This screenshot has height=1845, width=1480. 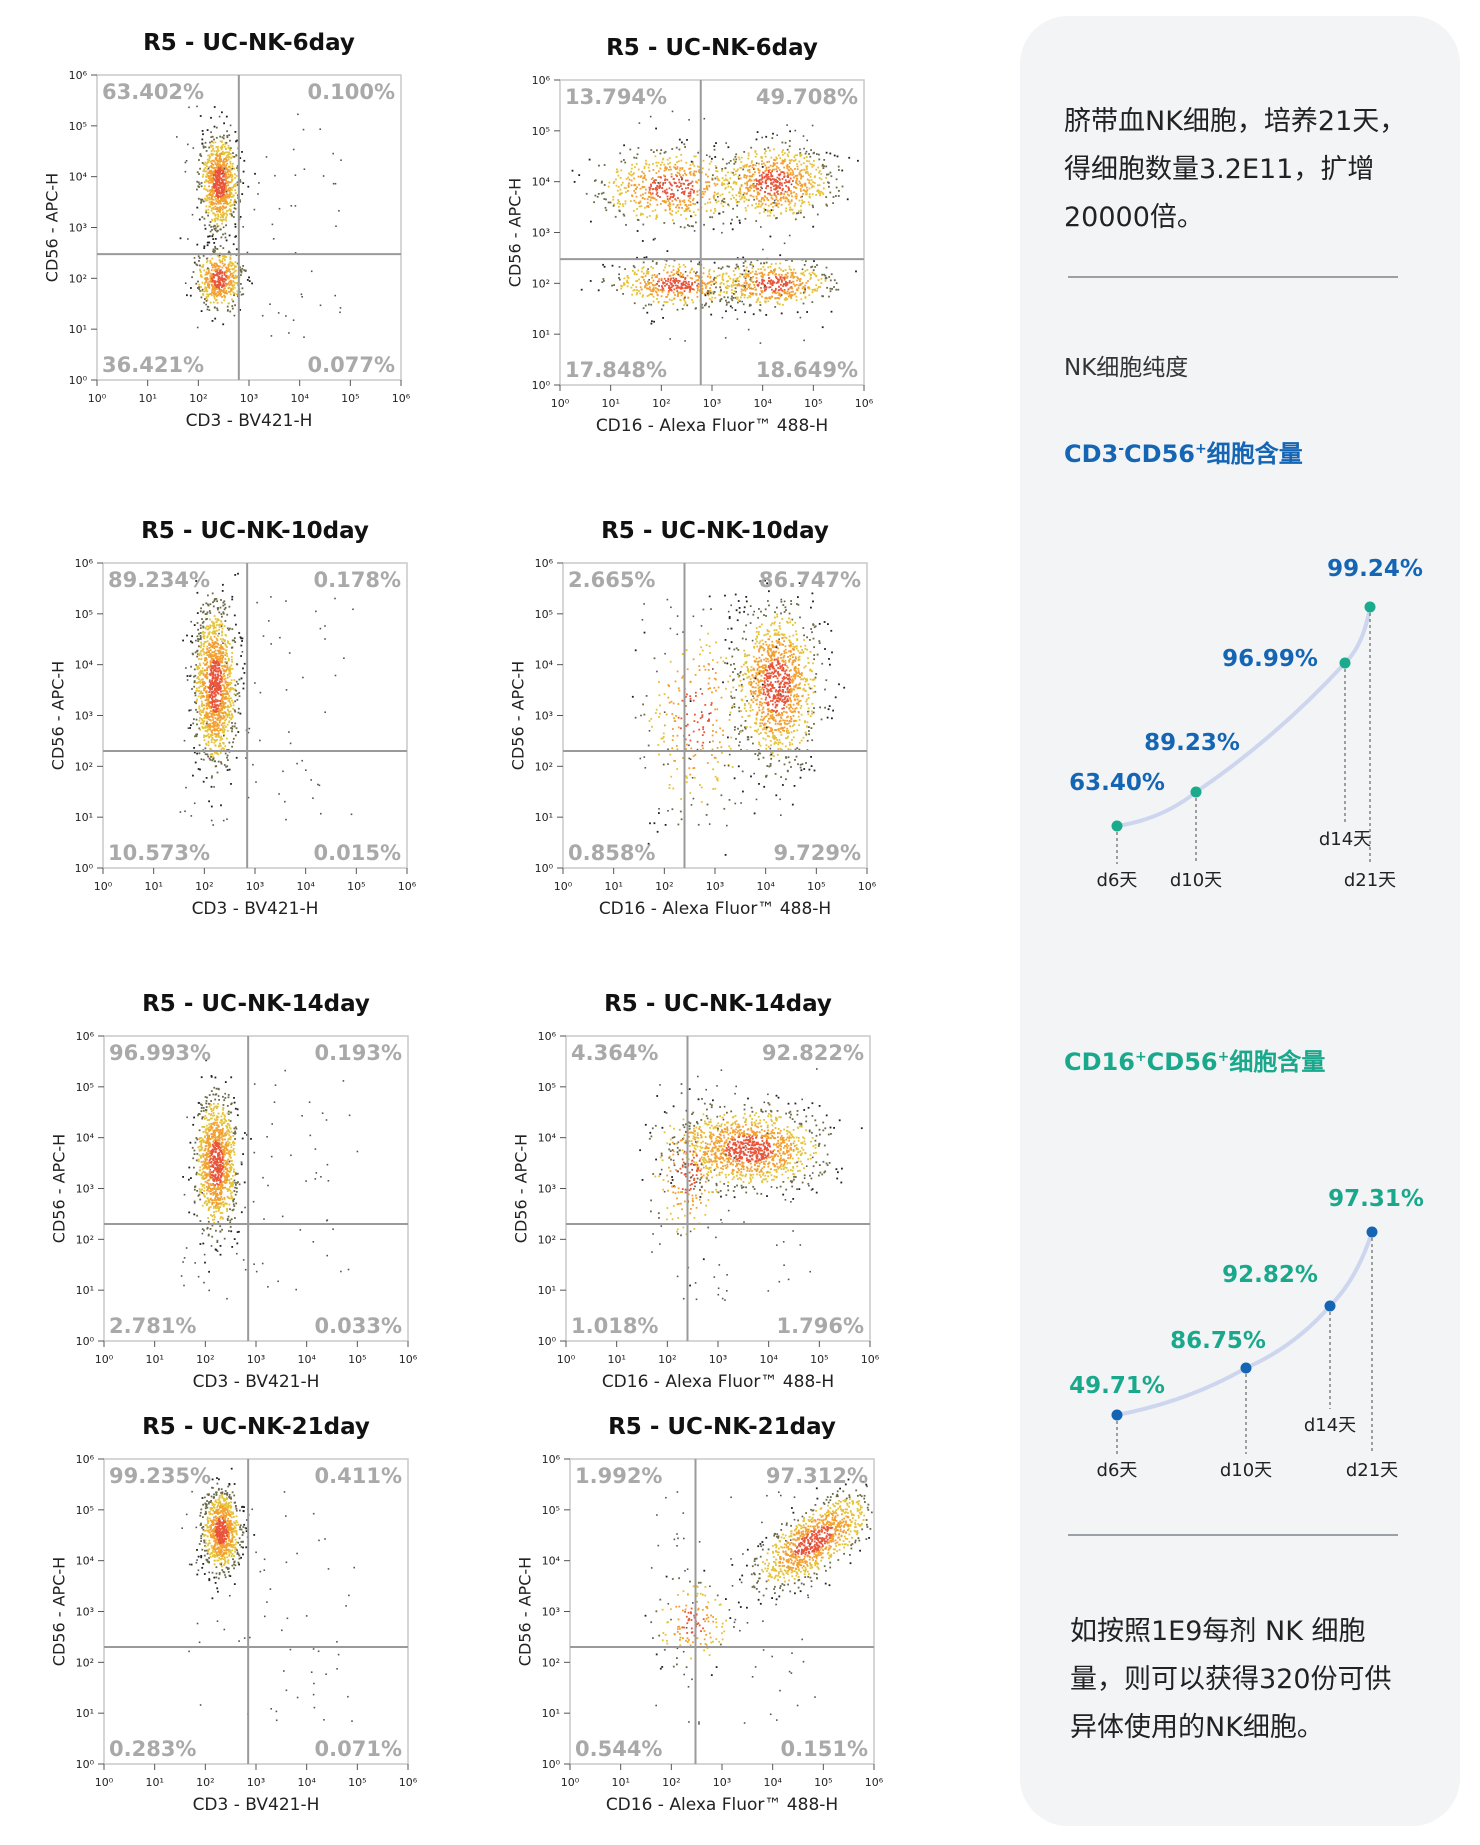 What do you see at coordinates (249, 43) in the screenshot?
I see `plot-title: R5 - UC-NK-6day` at bounding box center [249, 43].